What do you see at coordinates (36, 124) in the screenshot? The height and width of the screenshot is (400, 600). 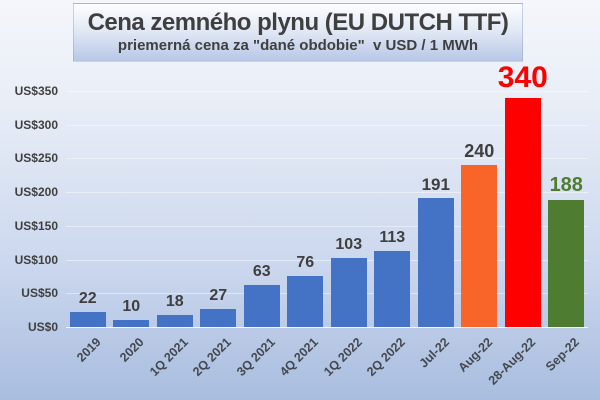 I see `y-axis-label: US$300` at bounding box center [36, 124].